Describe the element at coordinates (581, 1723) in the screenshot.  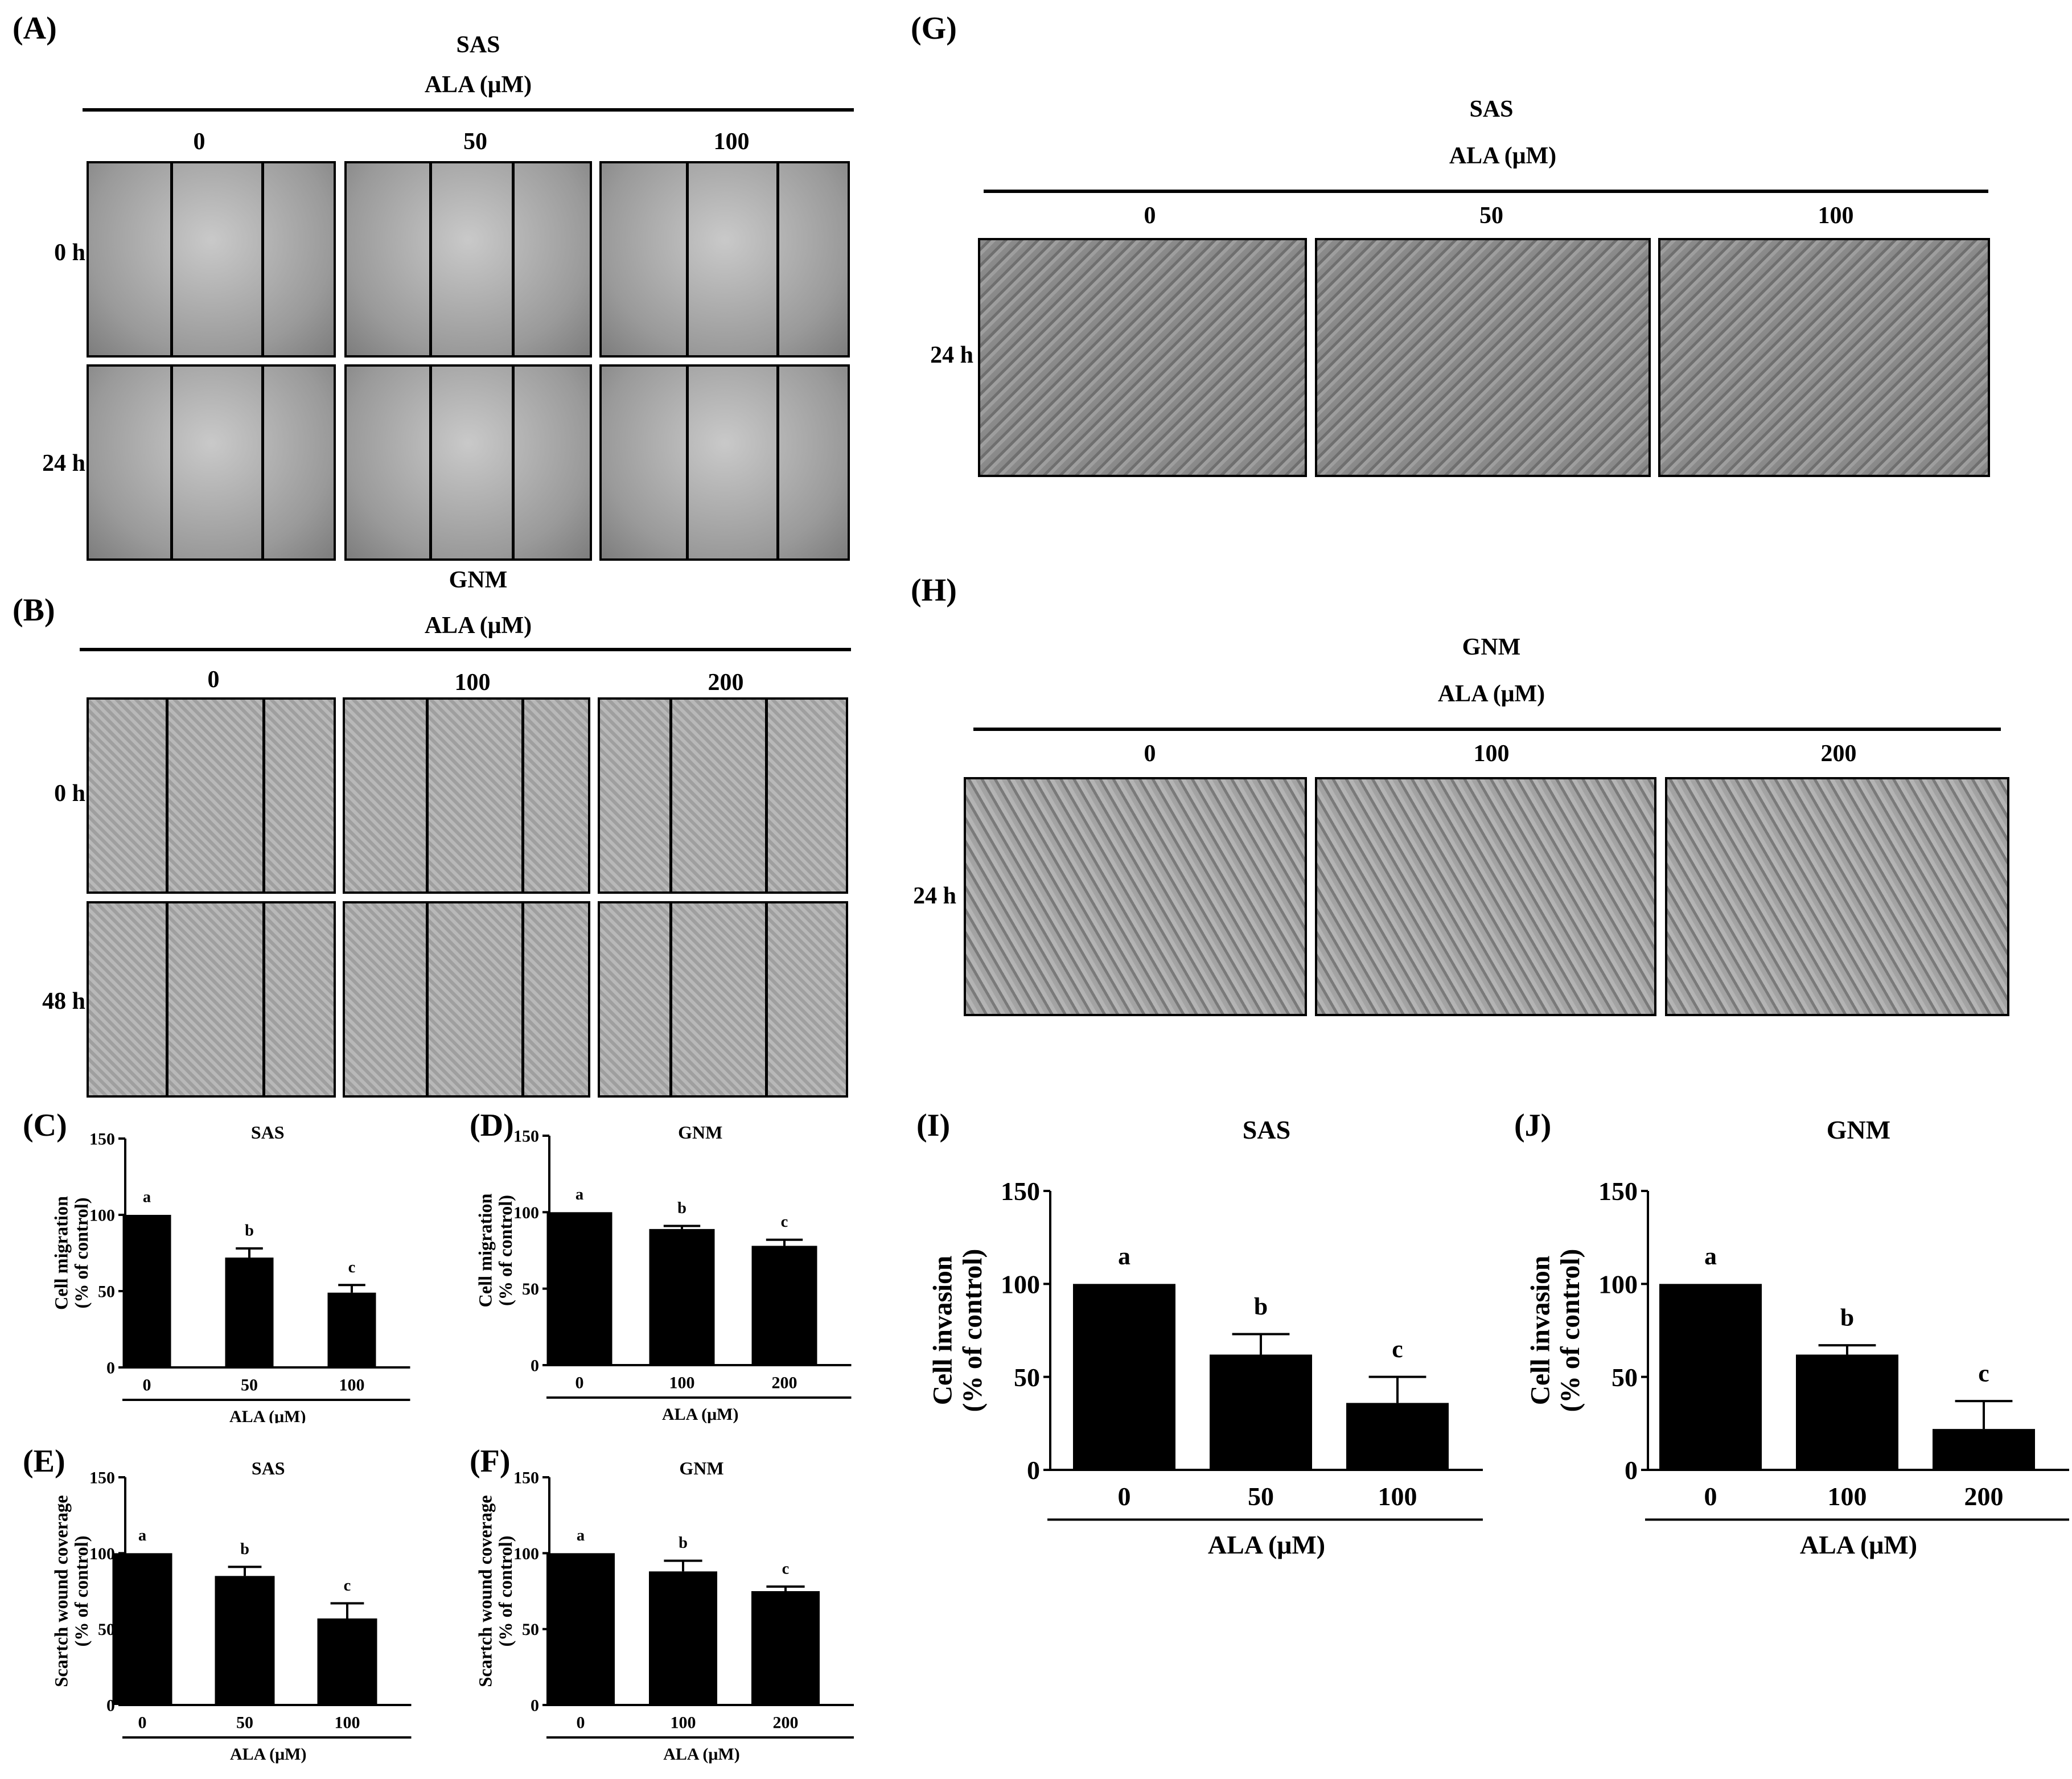
I see `x-tick-label-f-0: 0` at that location.